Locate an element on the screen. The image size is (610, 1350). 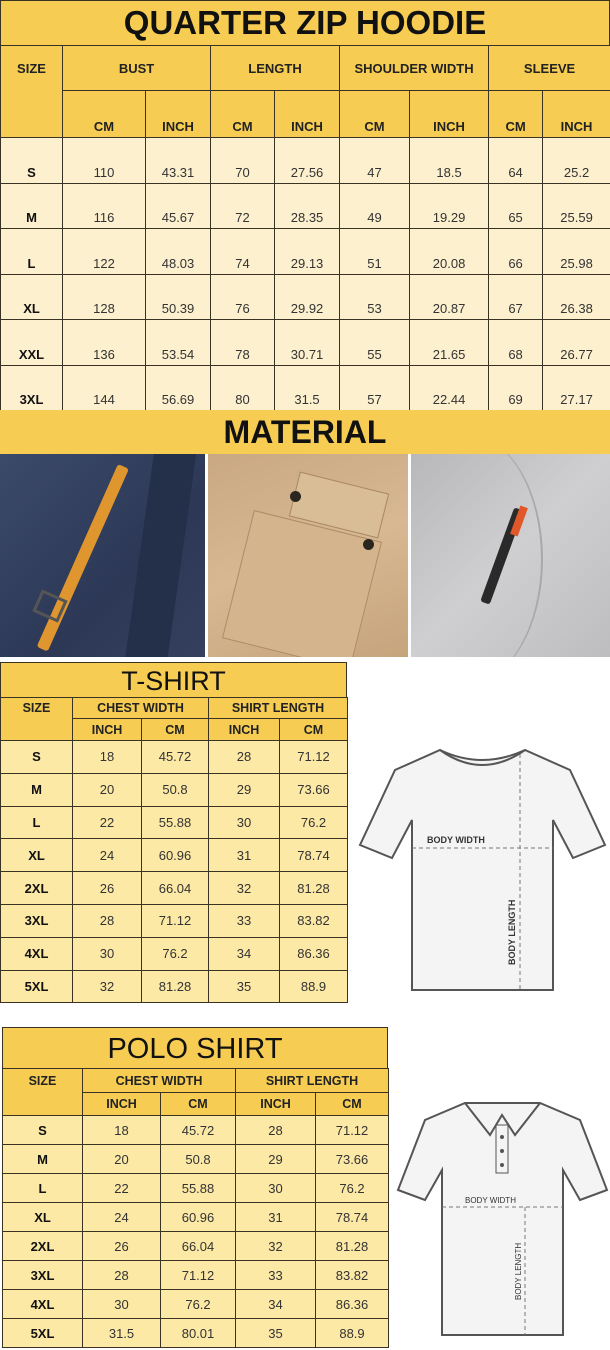
table-row: L 22 55.88 30 76.2 is located at coordinates (196, 1188).